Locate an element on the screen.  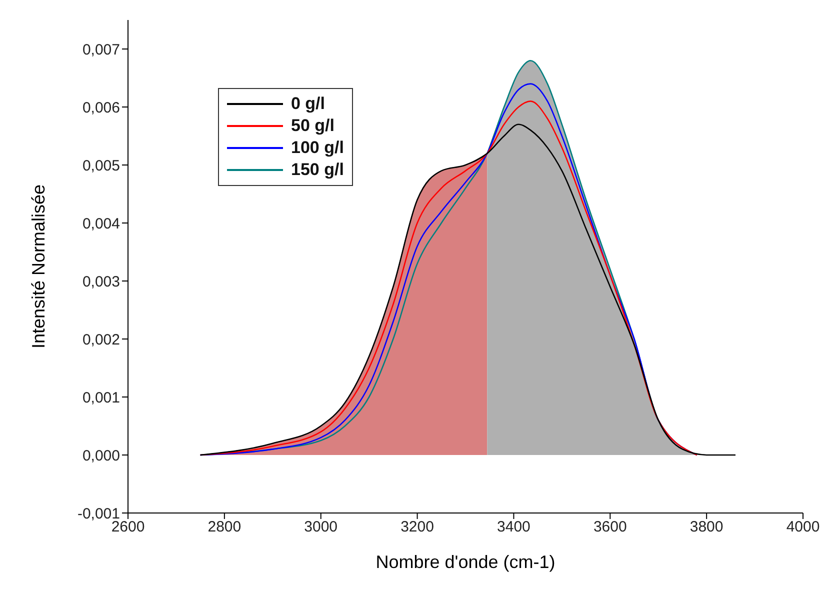
x-tick-label: 3400 is located at coordinates (513, 527).